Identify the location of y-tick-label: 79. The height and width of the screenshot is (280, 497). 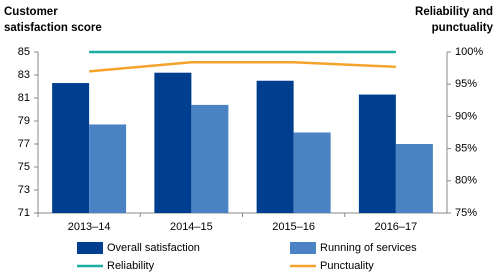
(24, 121).